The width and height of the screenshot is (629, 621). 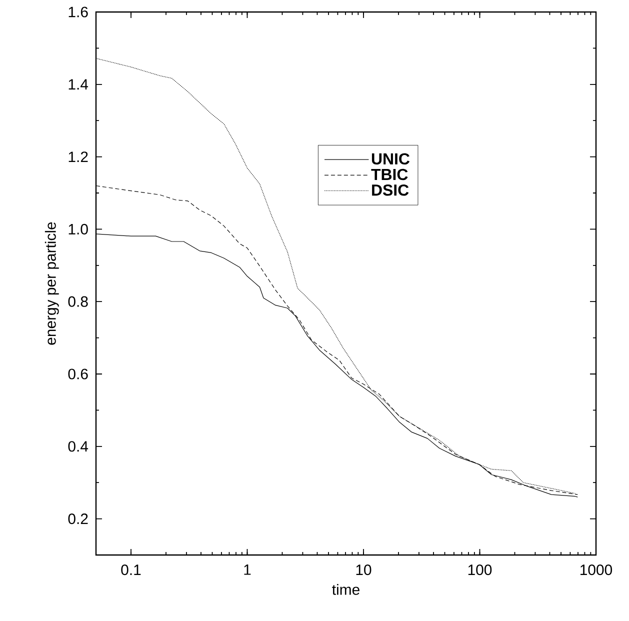 What do you see at coordinates (389, 174) in the screenshot?
I see `legend-label: TBIC` at bounding box center [389, 174].